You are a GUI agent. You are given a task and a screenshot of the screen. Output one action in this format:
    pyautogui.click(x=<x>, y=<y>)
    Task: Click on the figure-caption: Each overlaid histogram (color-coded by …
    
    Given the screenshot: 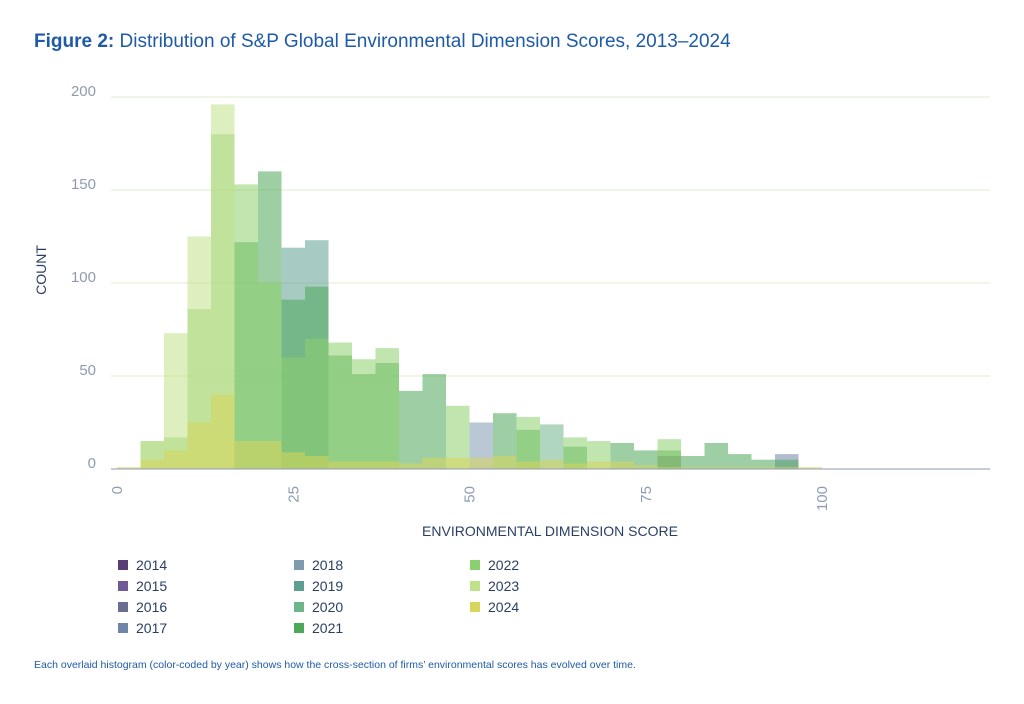 What is the action you would take?
    pyautogui.click(x=335, y=665)
    